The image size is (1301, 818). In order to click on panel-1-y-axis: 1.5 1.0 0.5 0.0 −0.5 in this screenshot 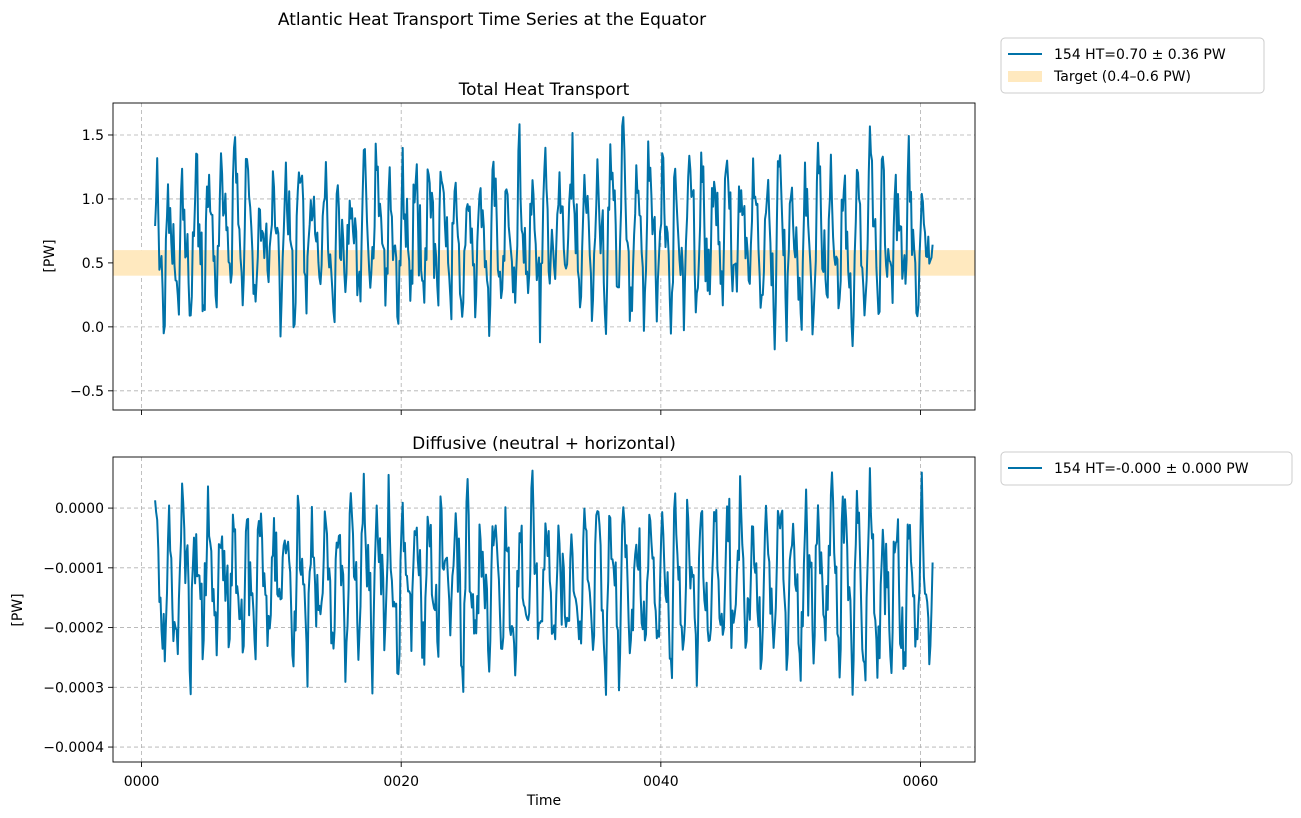, I will do `click(91, 264)`.